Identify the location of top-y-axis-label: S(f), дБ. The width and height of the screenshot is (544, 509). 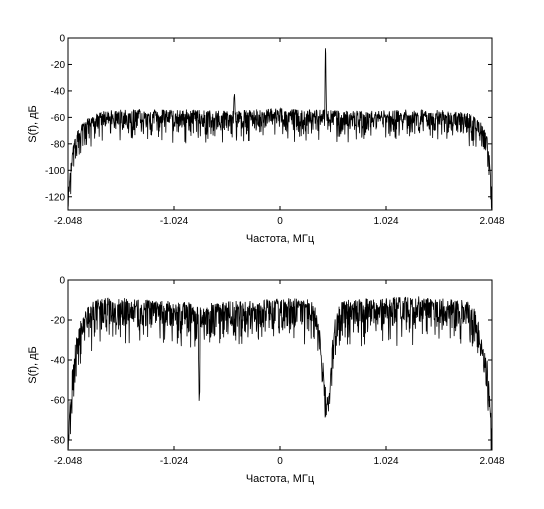
(33, 123).